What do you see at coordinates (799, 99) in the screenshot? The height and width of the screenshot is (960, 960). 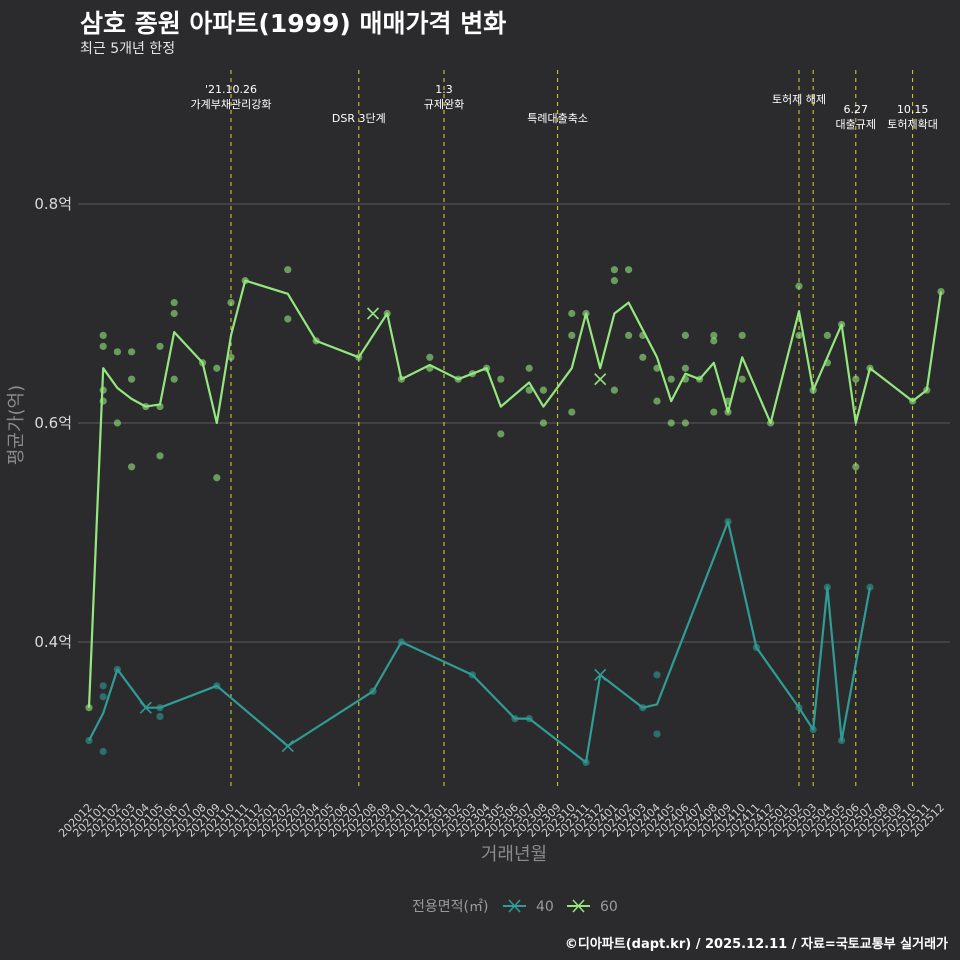 I see `event-label: 토허제 해제` at bounding box center [799, 99].